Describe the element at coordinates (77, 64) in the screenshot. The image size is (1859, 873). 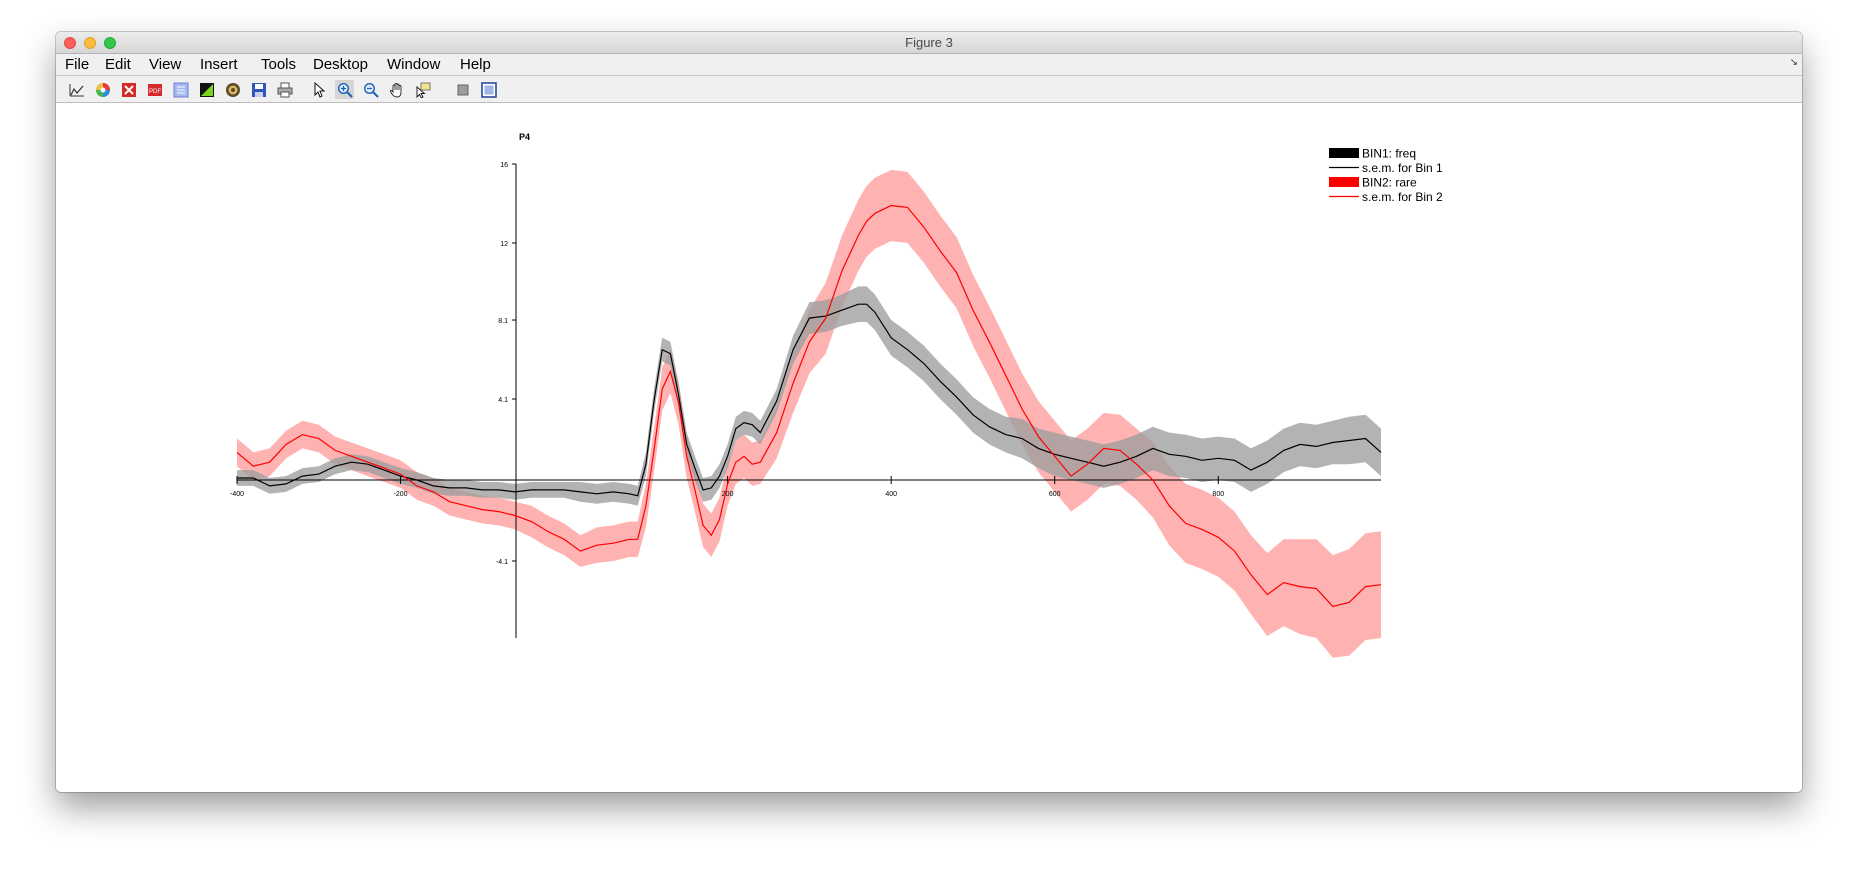
I see `menu-file: File` at that location.